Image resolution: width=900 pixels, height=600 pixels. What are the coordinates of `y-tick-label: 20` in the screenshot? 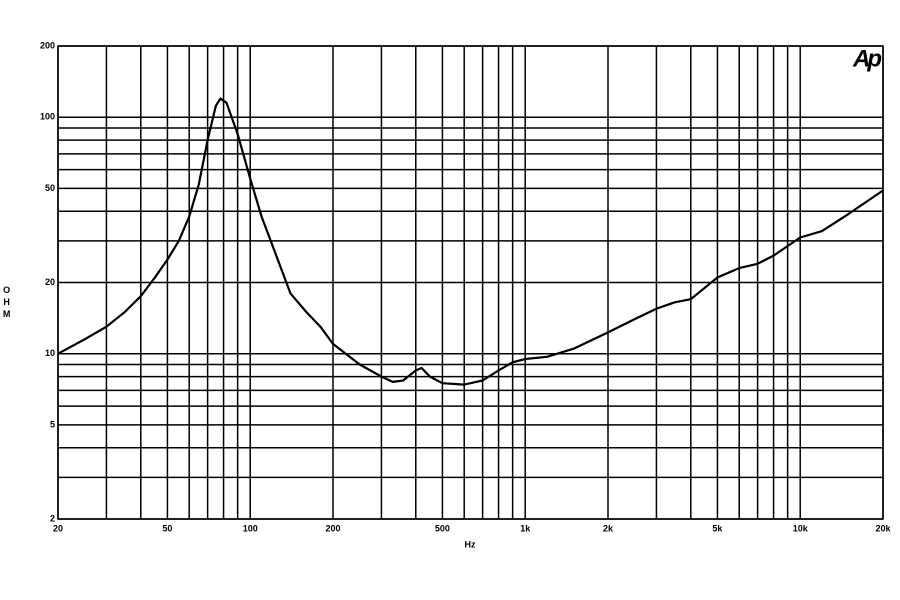 It's located at (50, 282).